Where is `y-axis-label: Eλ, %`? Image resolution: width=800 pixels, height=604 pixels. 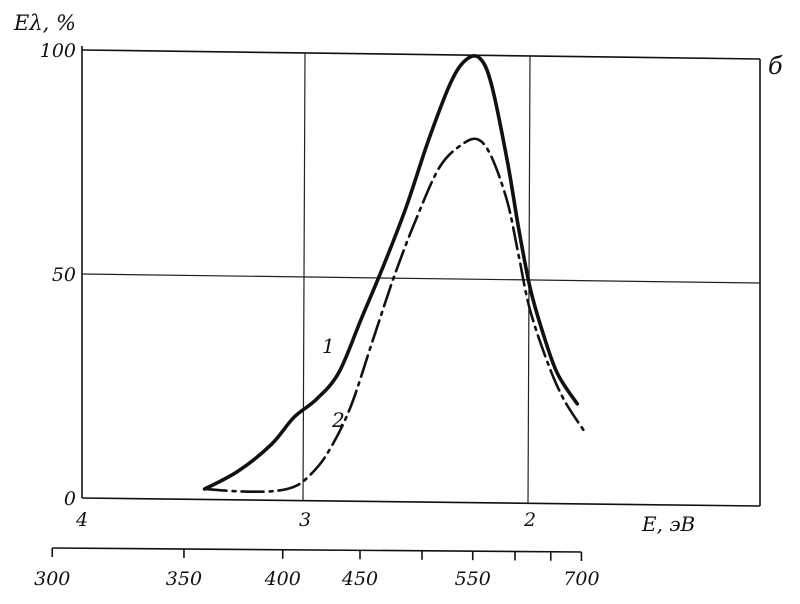
y-axis-label: Eλ, % is located at coordinates (44, 23).